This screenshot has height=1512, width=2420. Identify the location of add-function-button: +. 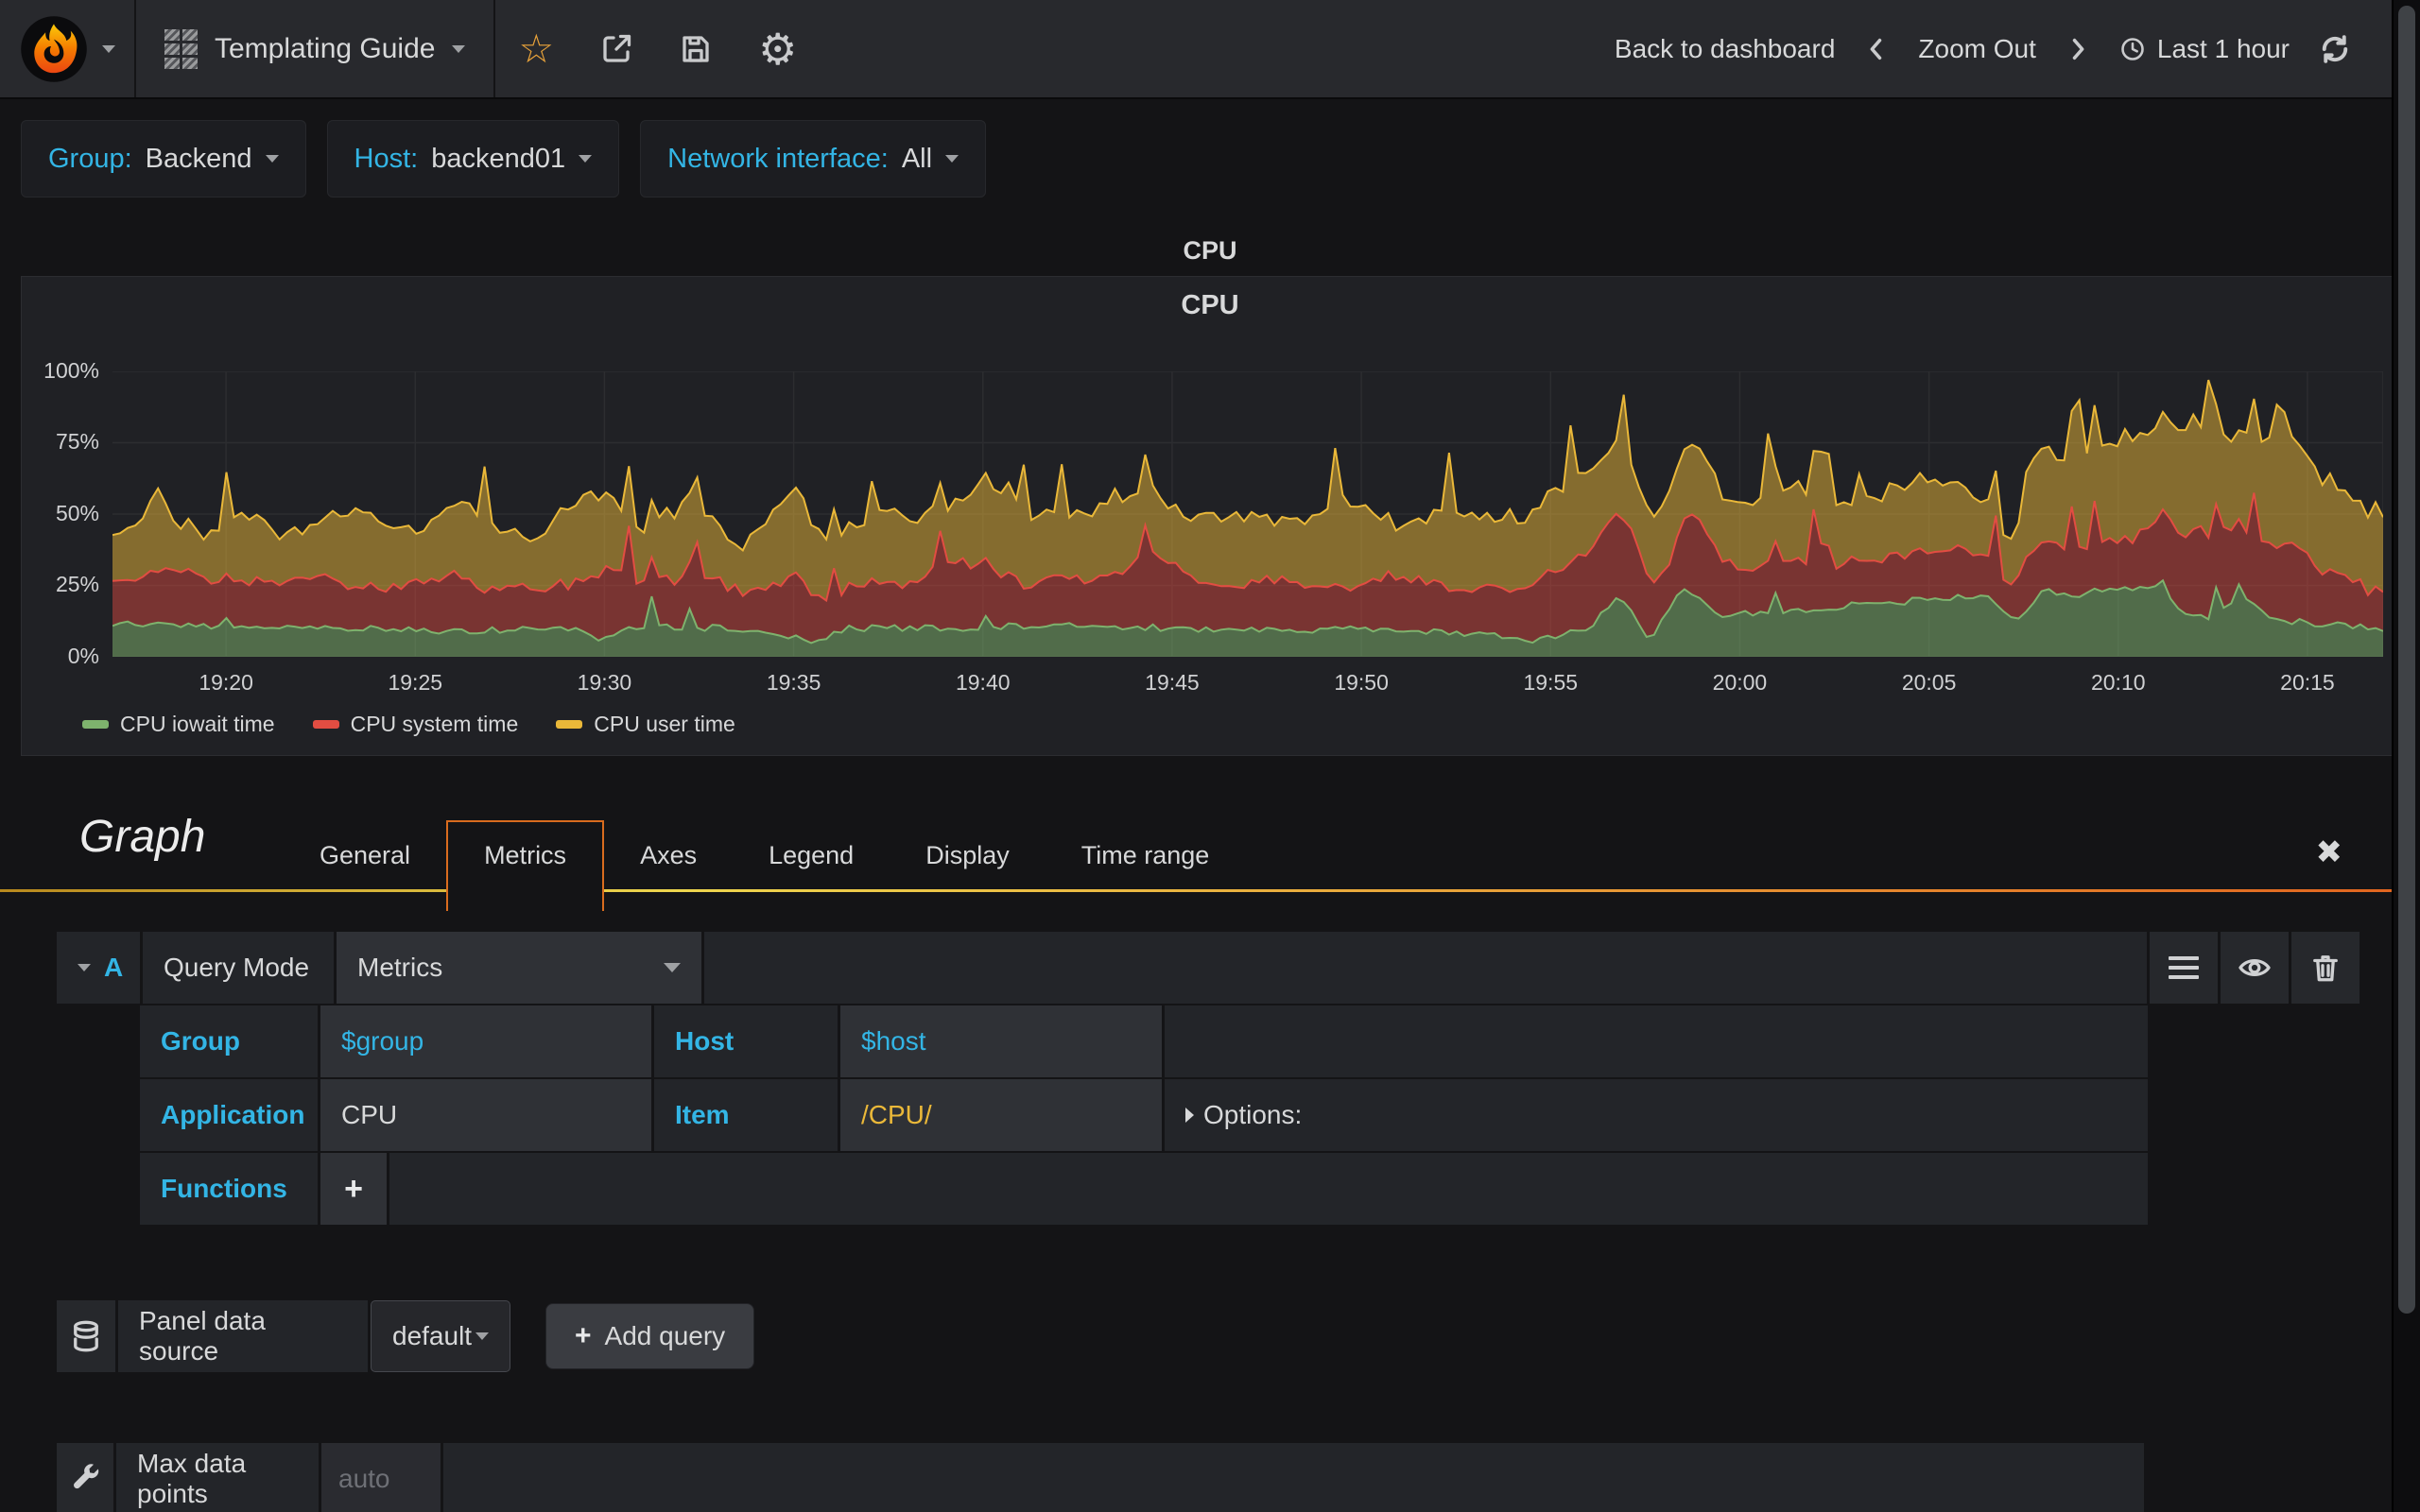
(353, 1189).